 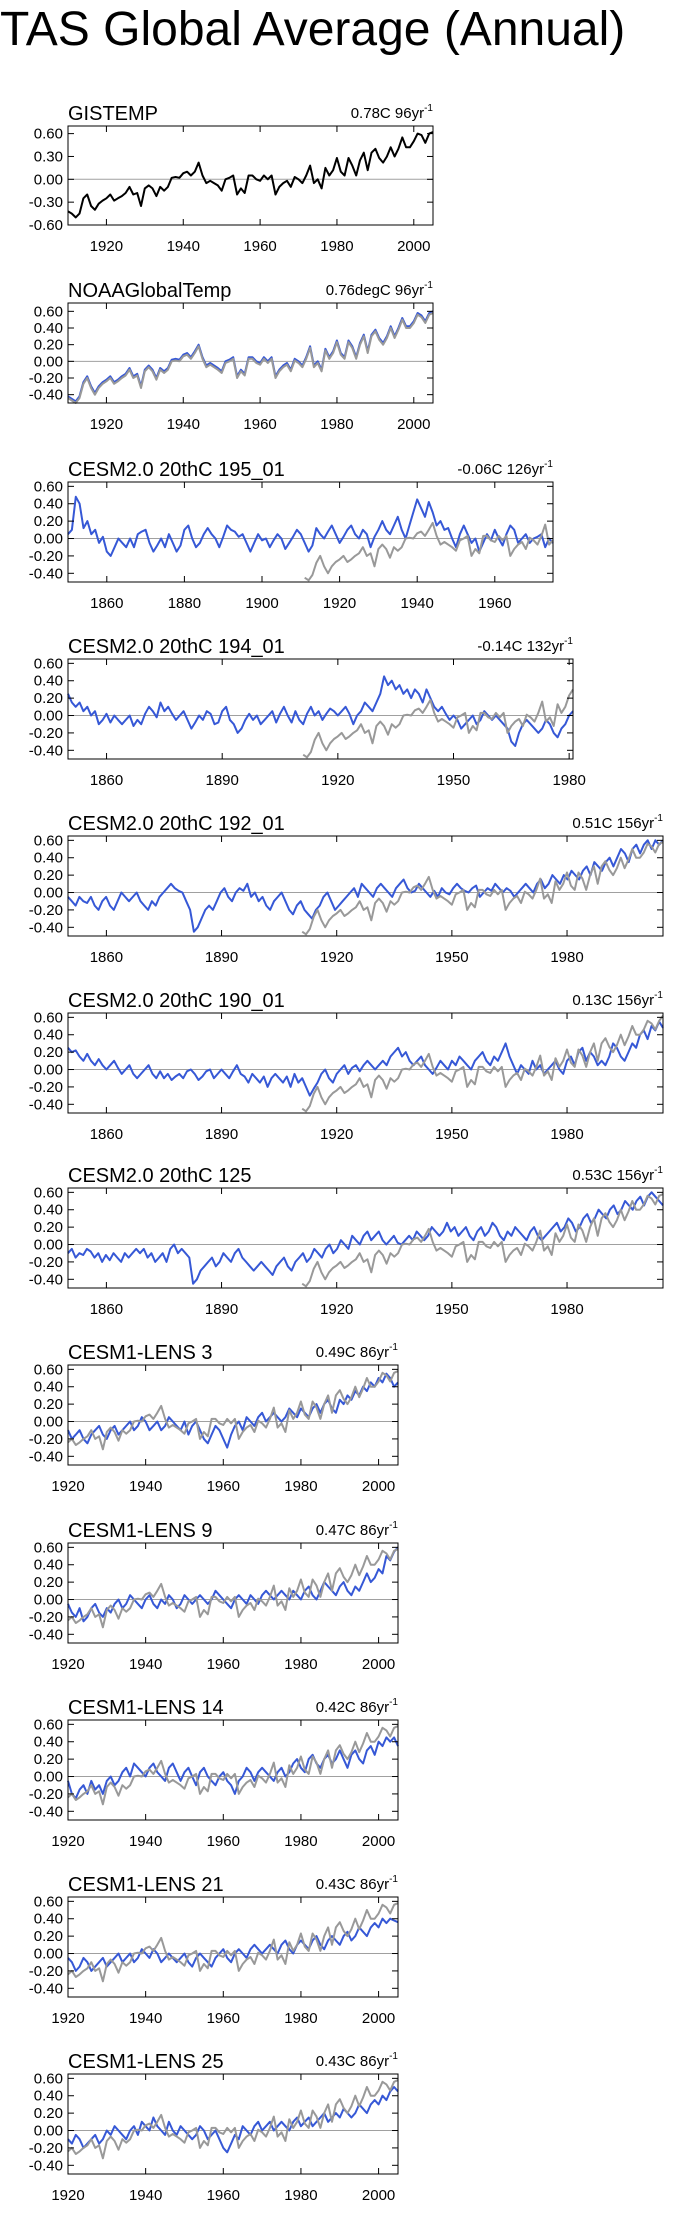 What do you see at coordinates (505, 468) in the screenshot?
I see `trend-label: -0.06C 126yr-1` at bounding box center [505, 468].